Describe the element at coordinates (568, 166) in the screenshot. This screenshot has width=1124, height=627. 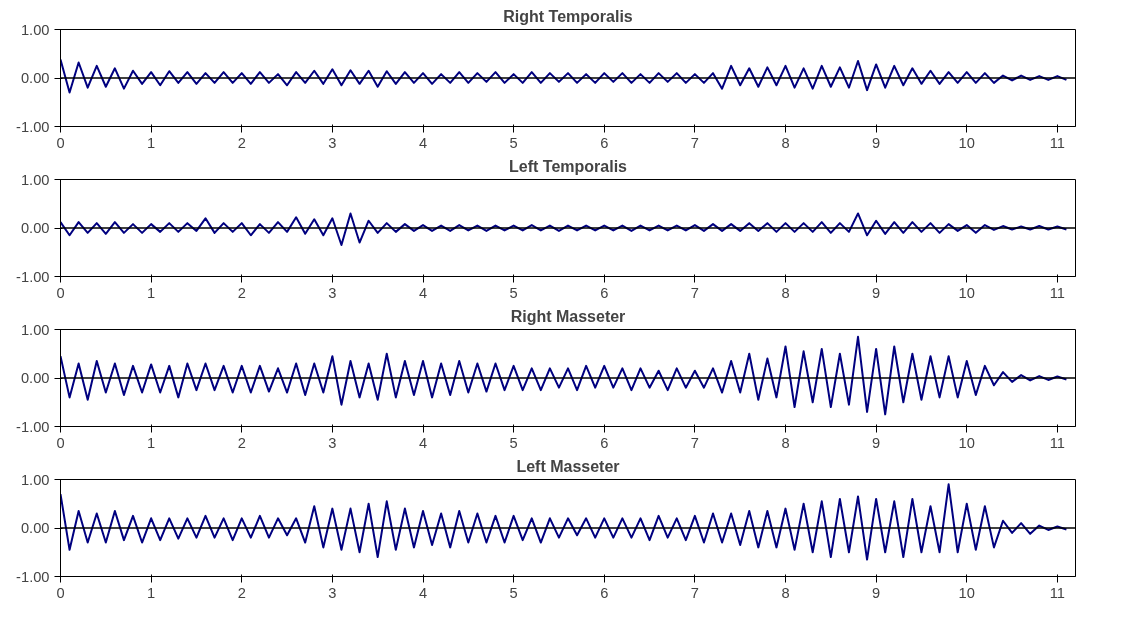
I see `chart-title: Left Temporalis` at that location.